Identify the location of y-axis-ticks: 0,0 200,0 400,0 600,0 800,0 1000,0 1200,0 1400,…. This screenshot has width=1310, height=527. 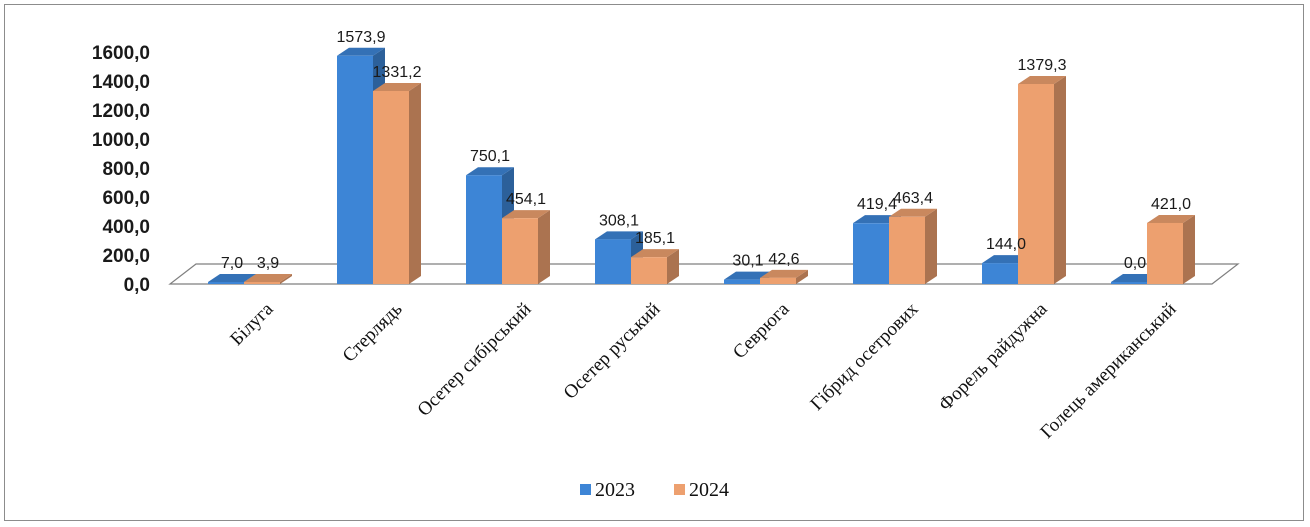
(121, 169).